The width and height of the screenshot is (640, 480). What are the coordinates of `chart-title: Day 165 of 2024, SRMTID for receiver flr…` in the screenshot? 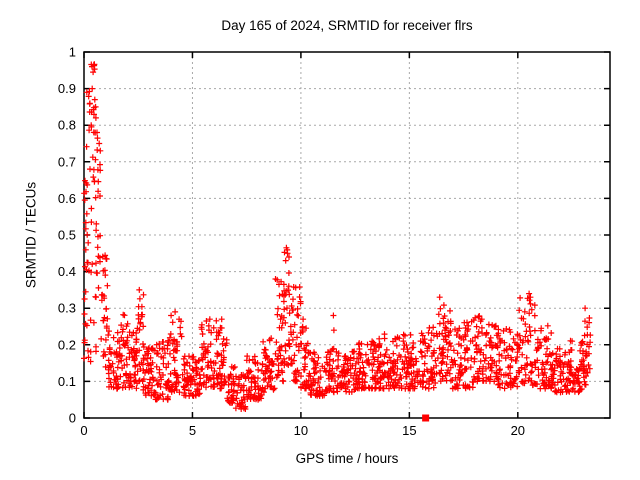 It's located at (347, 25).